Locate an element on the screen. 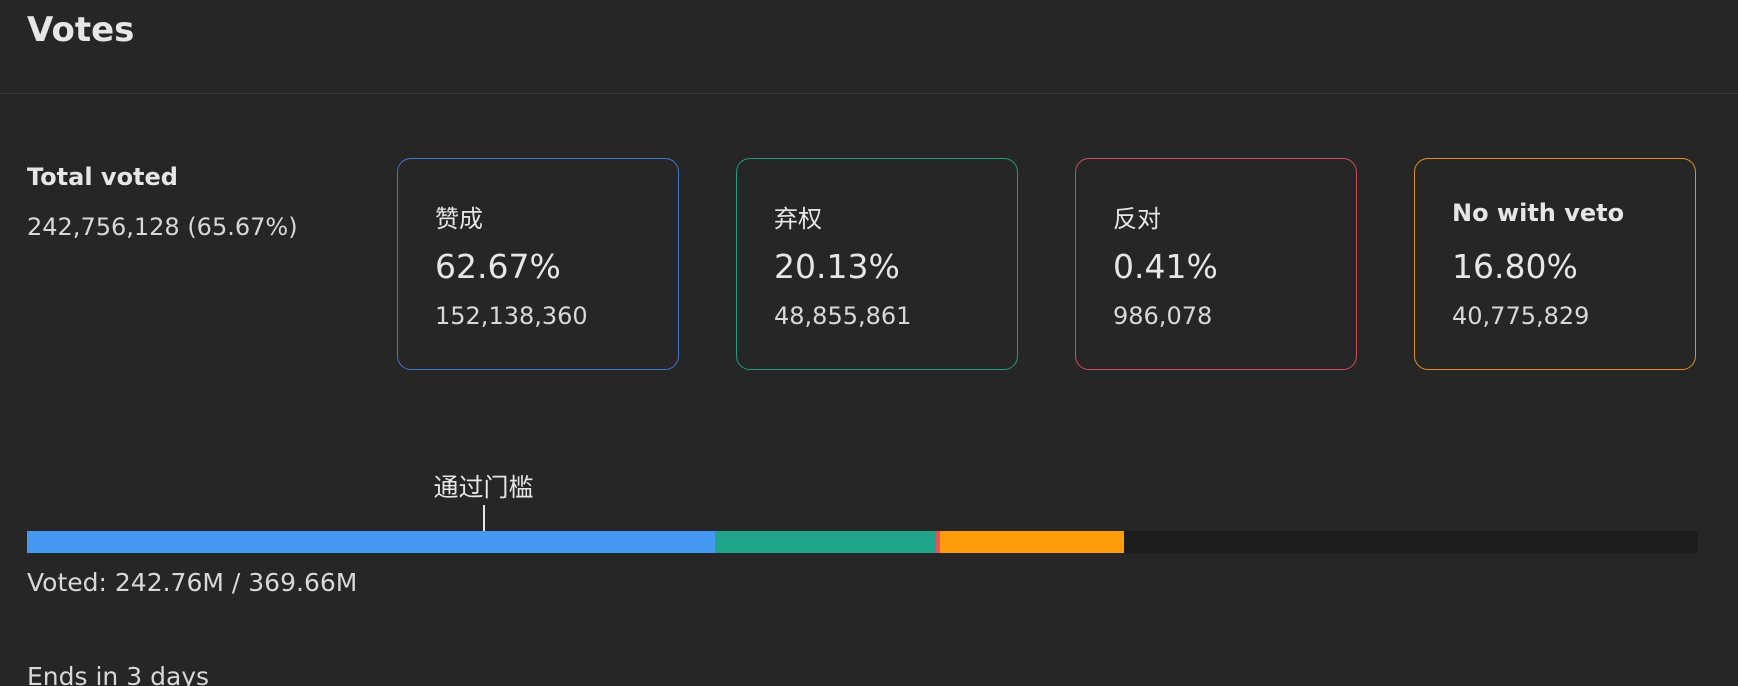 Image resolution: width=1738 pixels, height=686 pixels. option-percent: 20.13% is located at coordinates (837, 266).